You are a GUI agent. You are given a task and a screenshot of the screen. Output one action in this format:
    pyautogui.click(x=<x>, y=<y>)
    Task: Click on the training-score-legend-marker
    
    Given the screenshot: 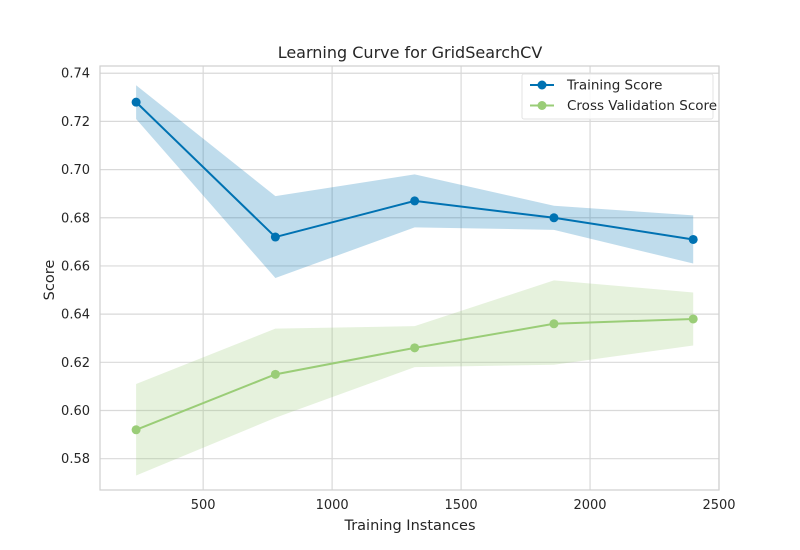 What is the action you would take?
    pyautogui.click(x=542, y=85)
    